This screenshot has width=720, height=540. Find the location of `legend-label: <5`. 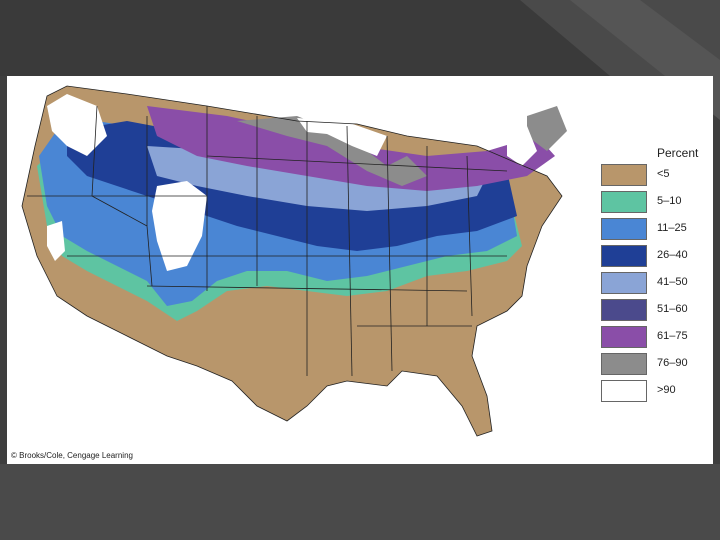

legend-label: <5 is located at coordinates (663, 174).